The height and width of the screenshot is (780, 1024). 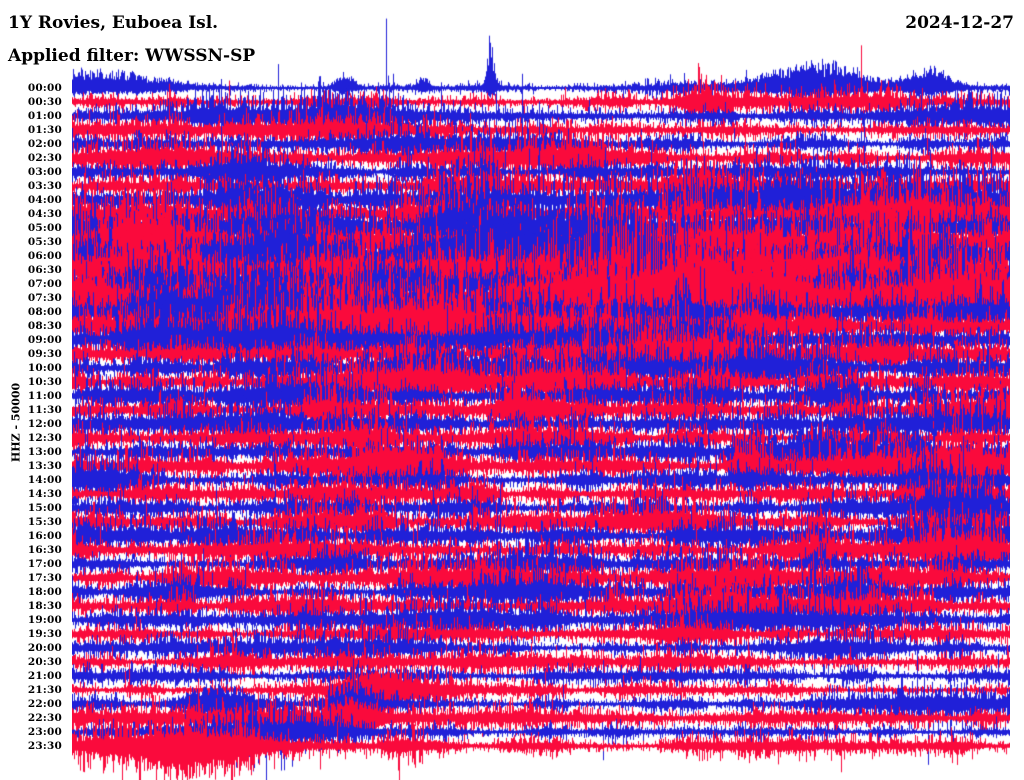 I want to click on time-label: 09:00, so click(x=44, y=340).